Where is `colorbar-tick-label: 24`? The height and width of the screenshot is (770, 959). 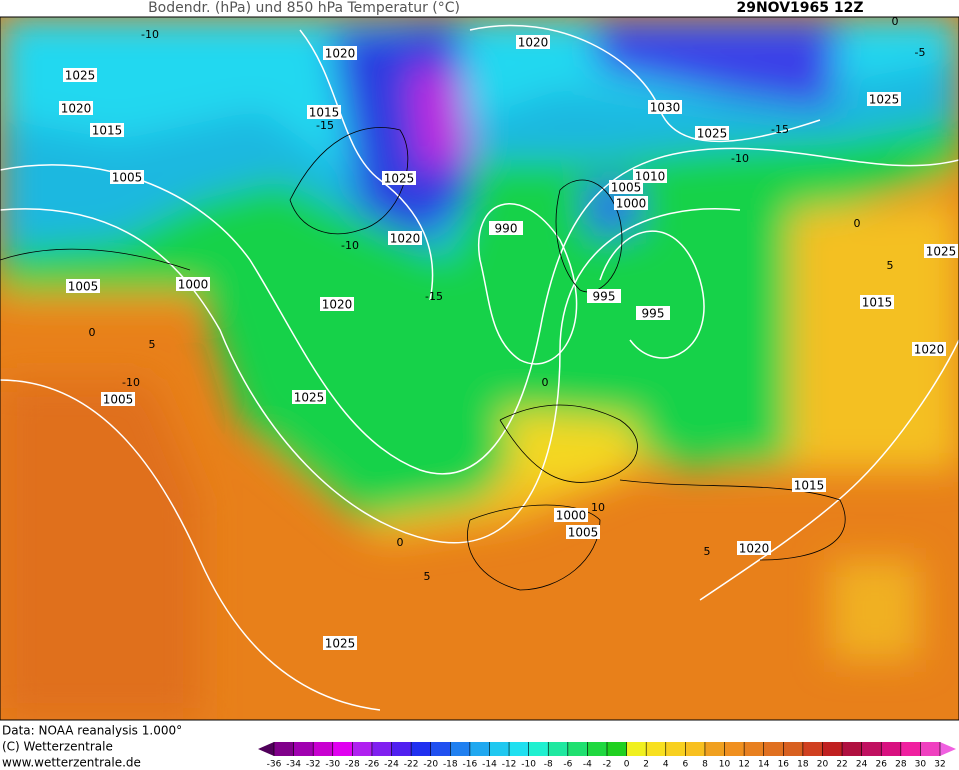 colorbar-tick-label: 24 is located at coordinates (862, 765).